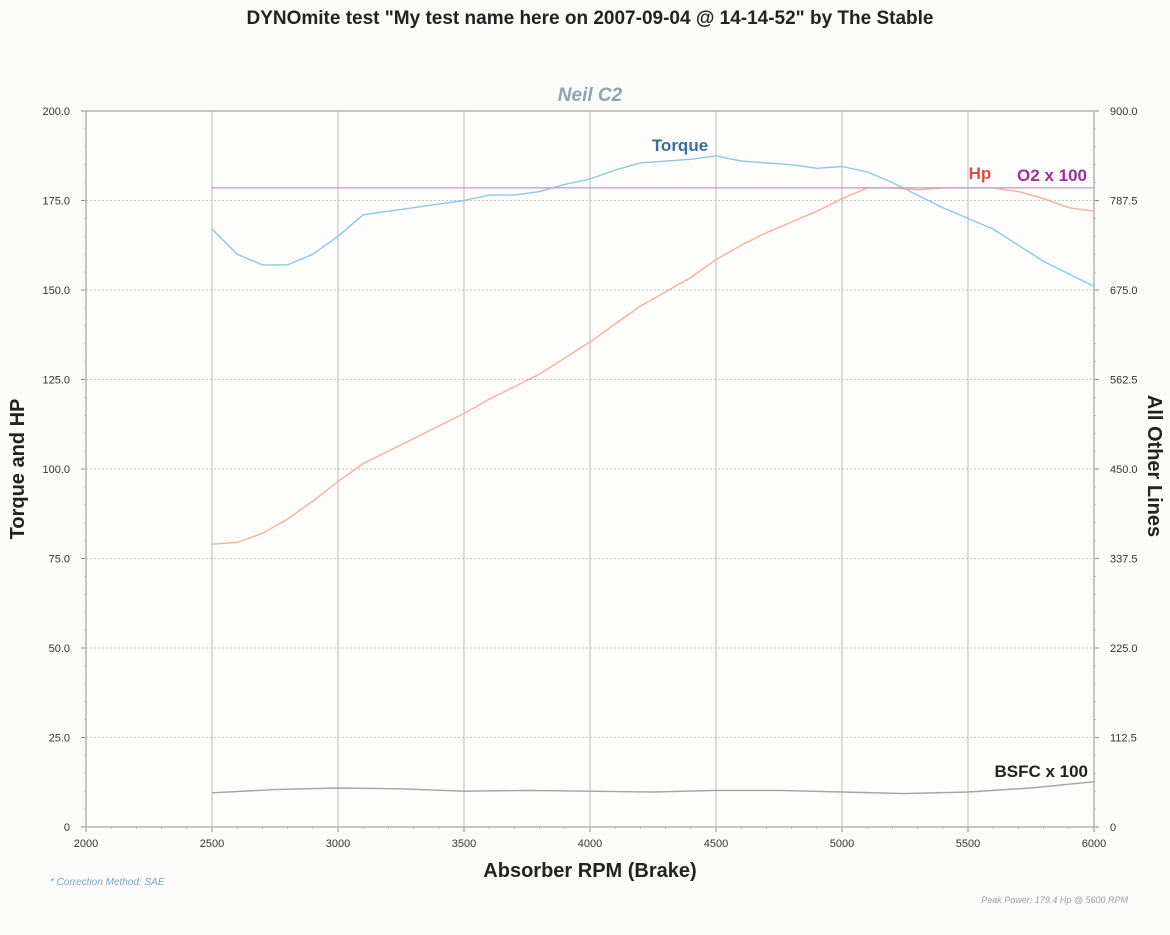 The image size is (1170, 935). Describe the element at coordinates (1154, 466) in the screenshot. I see `right-axis-title: All Other Lines` at that location.